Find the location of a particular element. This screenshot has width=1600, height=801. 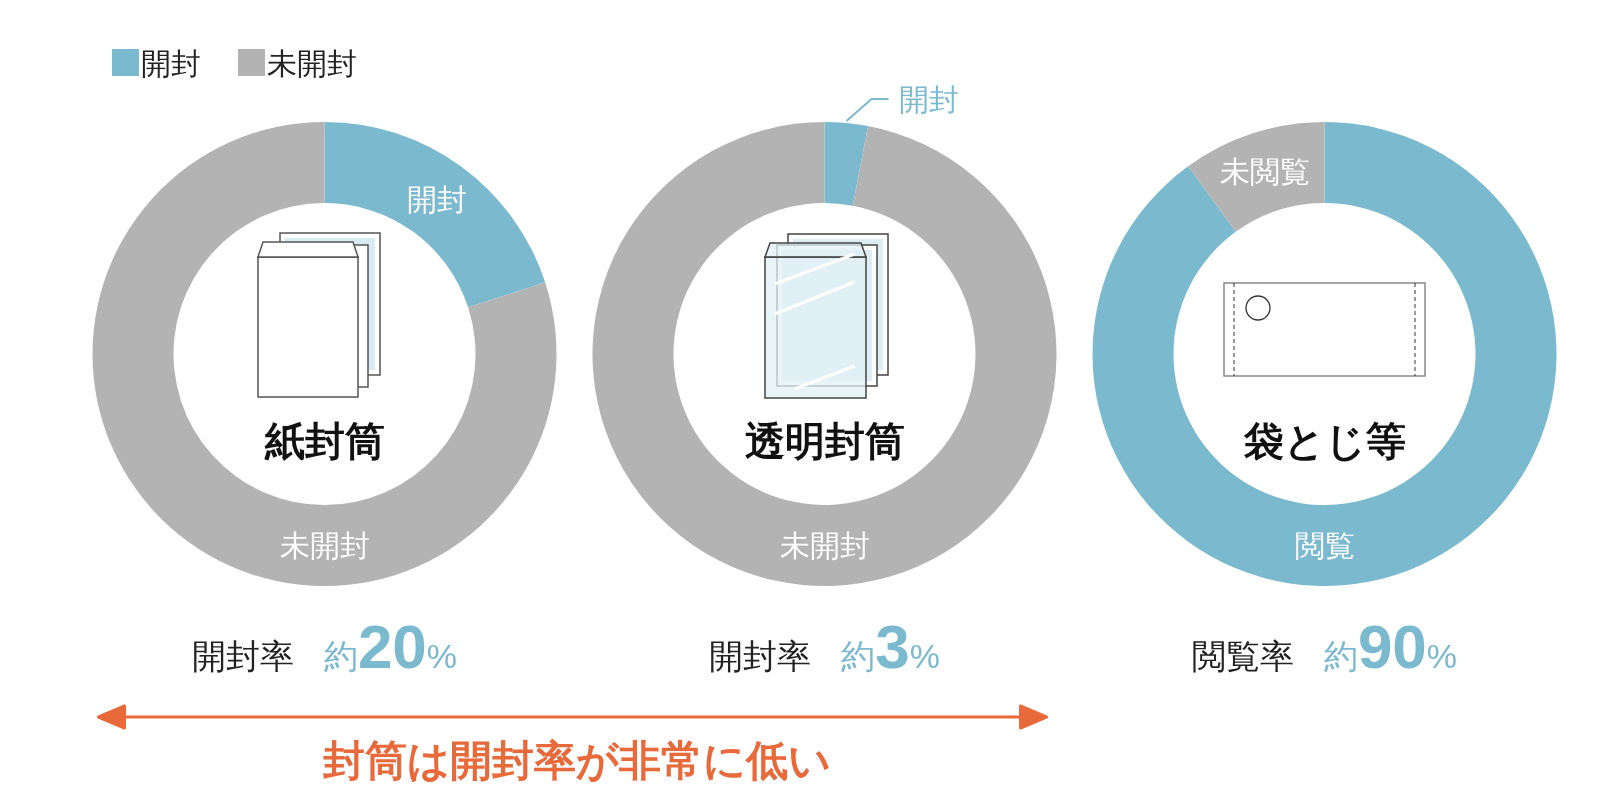

slice-label: 未閲覧 is located at coordinates (1265, 172).